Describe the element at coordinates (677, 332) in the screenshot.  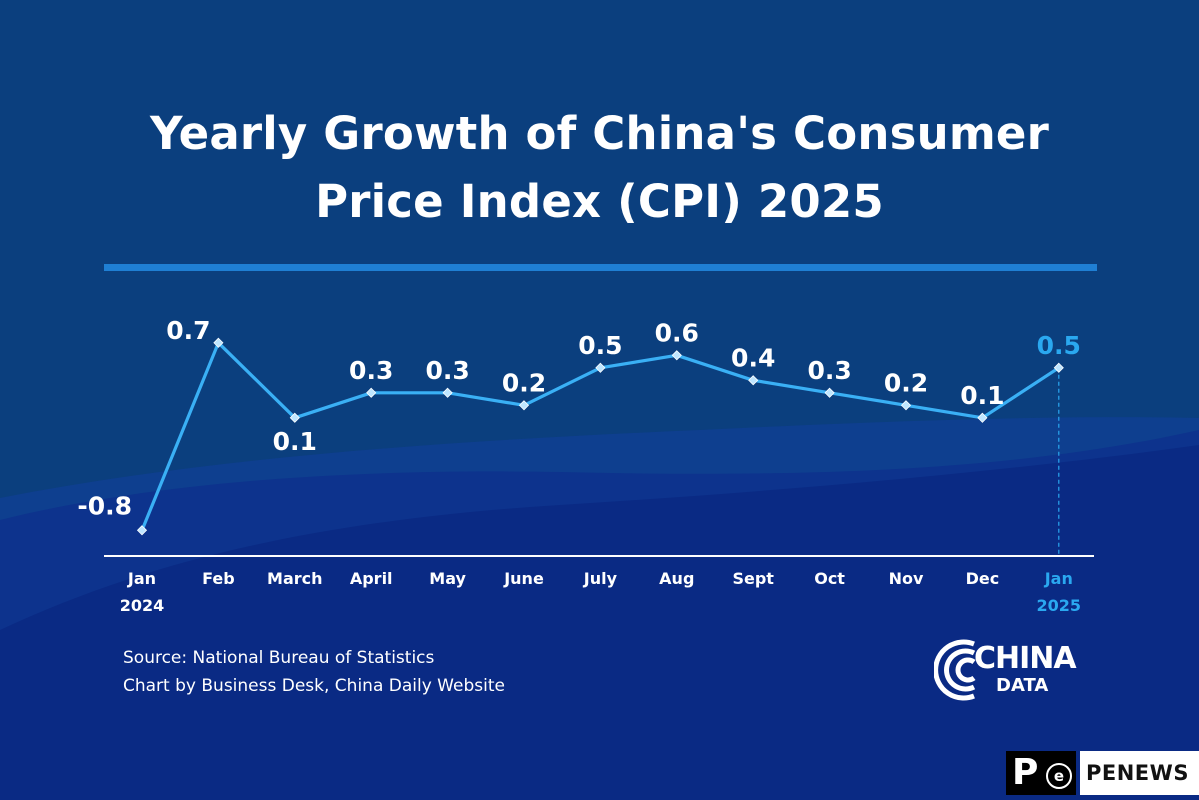
I see `data-label: 0.6` at that location.